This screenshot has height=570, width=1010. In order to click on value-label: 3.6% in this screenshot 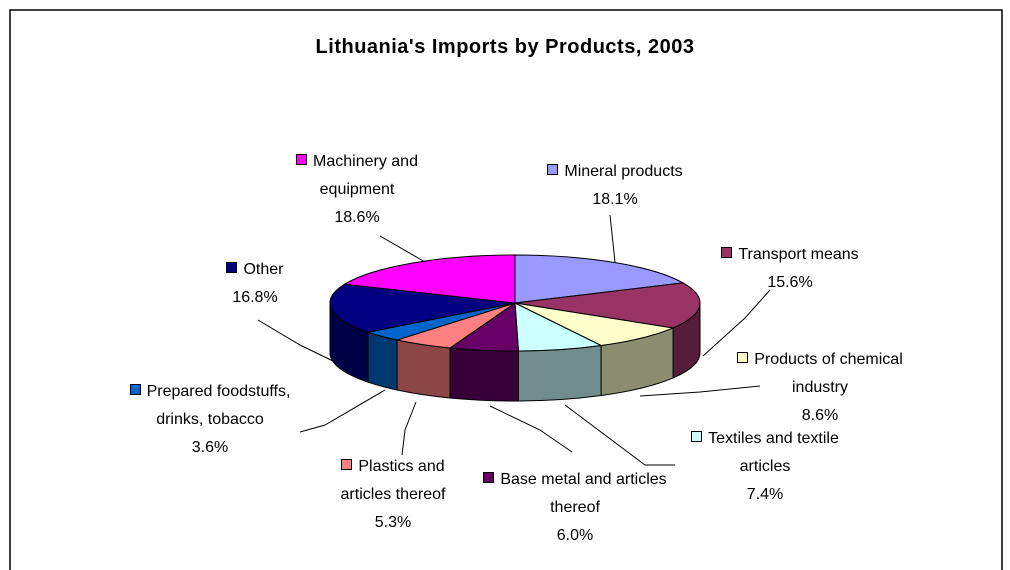, I will do `click(210, 447)`.